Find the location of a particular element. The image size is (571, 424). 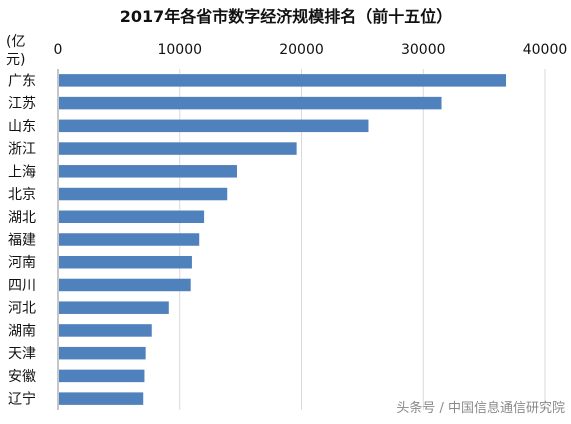

category-label: 山东 is located at coordinates (22, 127).